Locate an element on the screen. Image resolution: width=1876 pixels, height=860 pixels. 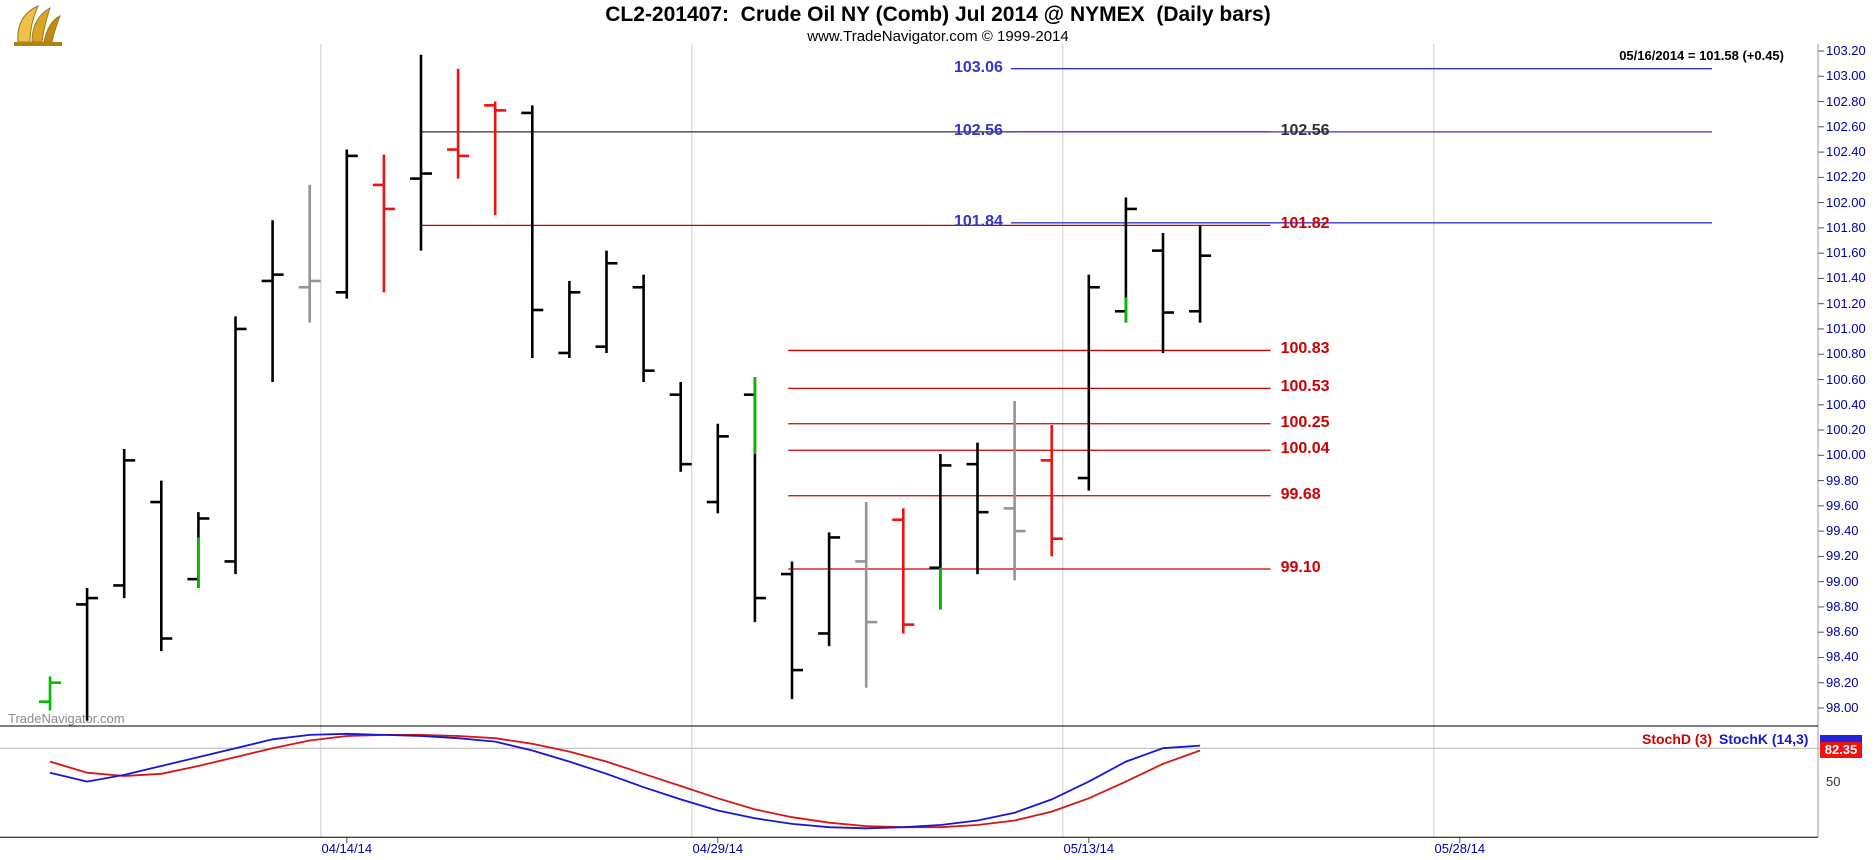
price-axis-label: 101.40 is located at coordinates (1846, 278).